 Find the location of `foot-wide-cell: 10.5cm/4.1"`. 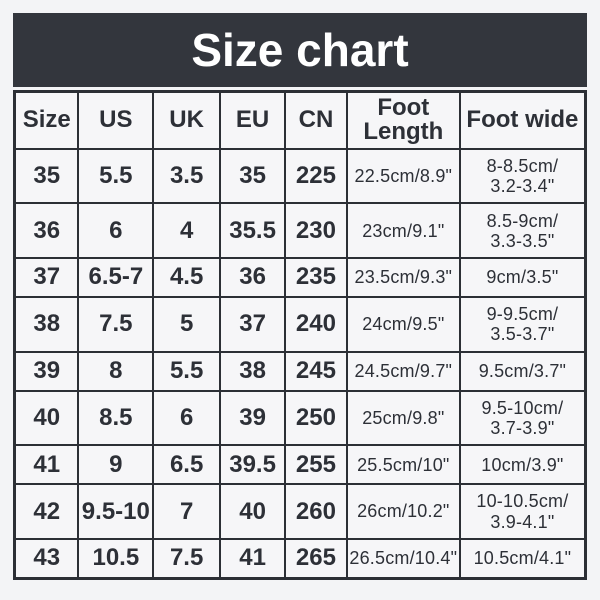

foot-wide-cell: 10.5cm/4.1" is located at coordinates (522, 558).